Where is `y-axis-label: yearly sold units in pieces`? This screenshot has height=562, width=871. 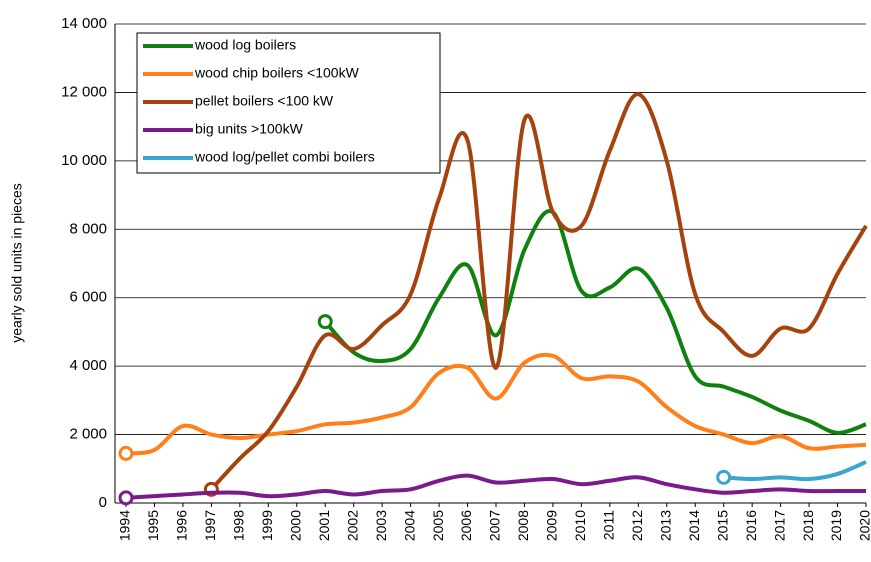 y-axis-label: yearly sold units in pieces is located at coordinates (17, 263).